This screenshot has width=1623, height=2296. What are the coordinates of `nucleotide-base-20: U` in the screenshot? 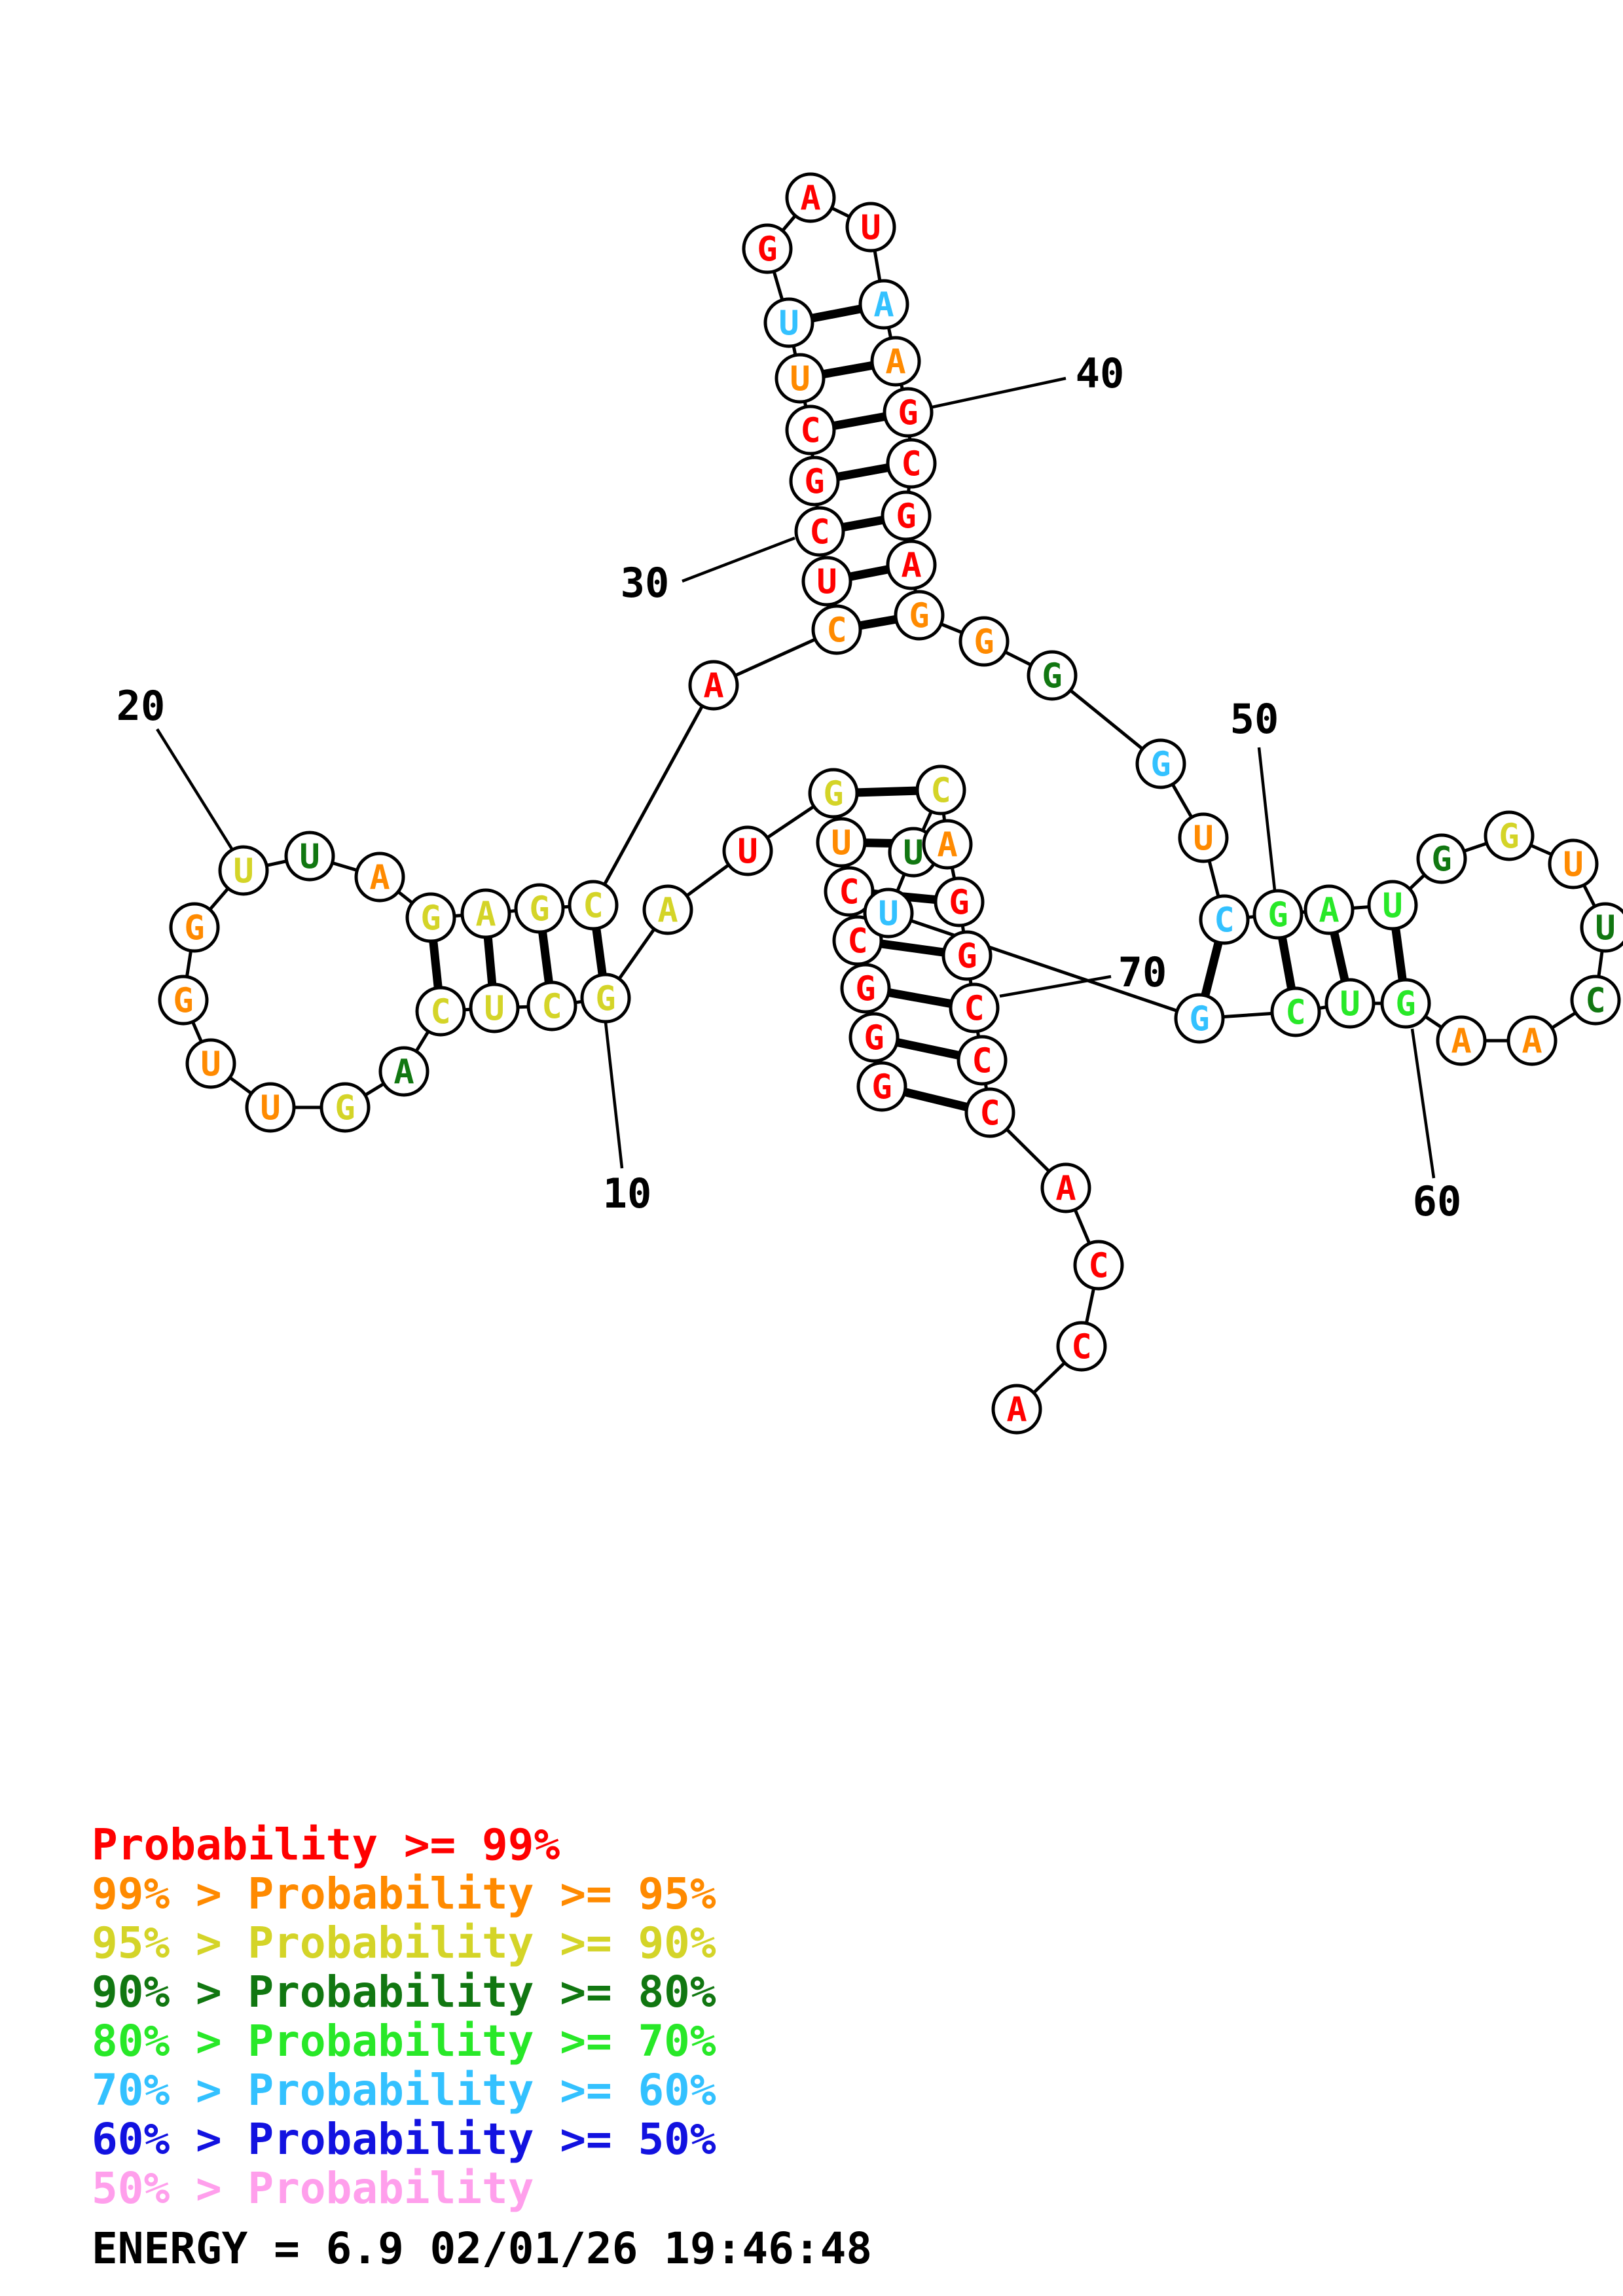 It's located at (243, 871).